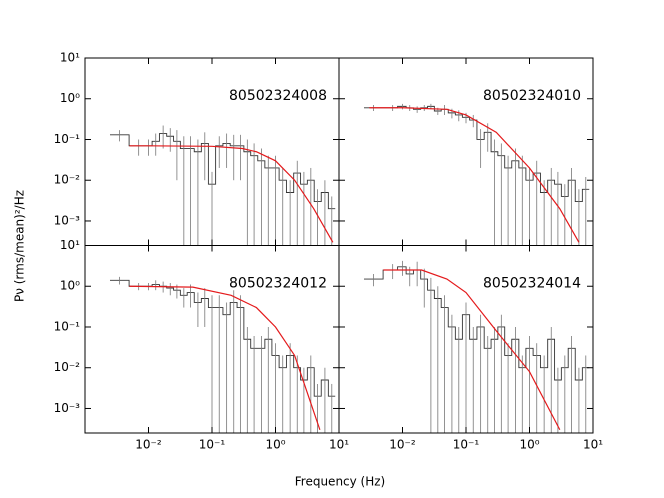 This screenshot has width=664, height=498. I want to click on panel-title: 80502324010, so click(532, 96).